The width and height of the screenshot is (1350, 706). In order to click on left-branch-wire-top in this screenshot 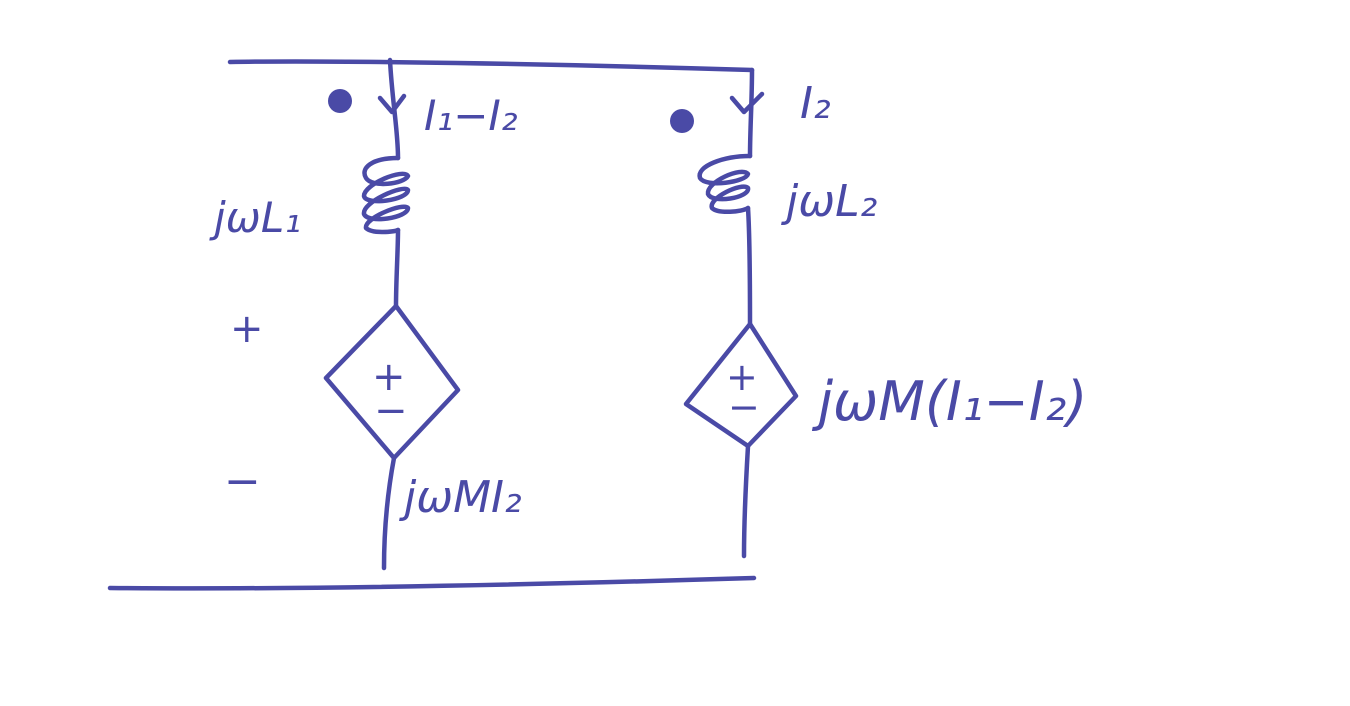, I will do `click(394, 109)`.